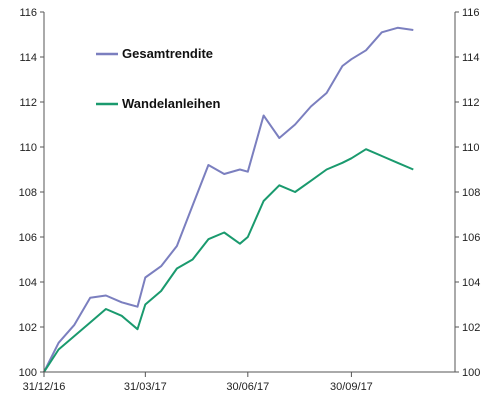 The height and width of the screenshot is (401, 500). Describe the element at coordinates (28, 328) in the screenshot. I see `left-y-tick-label: 102` at that location.